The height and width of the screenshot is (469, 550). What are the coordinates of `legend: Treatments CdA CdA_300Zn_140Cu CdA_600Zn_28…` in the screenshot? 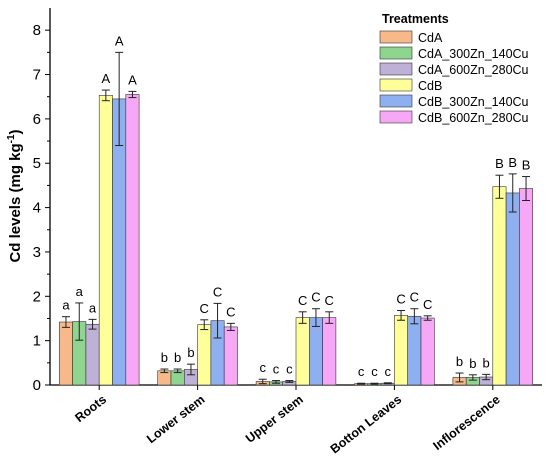 It's located at (454, 68).